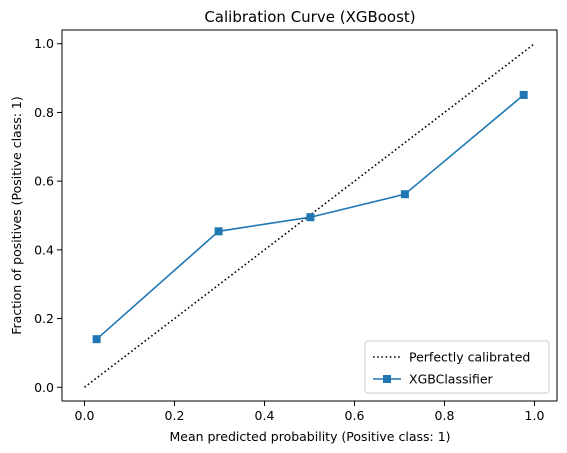 Image resolution: width=567 pixels, height=453 pixels. Describe the element at coordinates (535, 415) in the screenshot. I see `x-tick-label: 1.0` at that location.